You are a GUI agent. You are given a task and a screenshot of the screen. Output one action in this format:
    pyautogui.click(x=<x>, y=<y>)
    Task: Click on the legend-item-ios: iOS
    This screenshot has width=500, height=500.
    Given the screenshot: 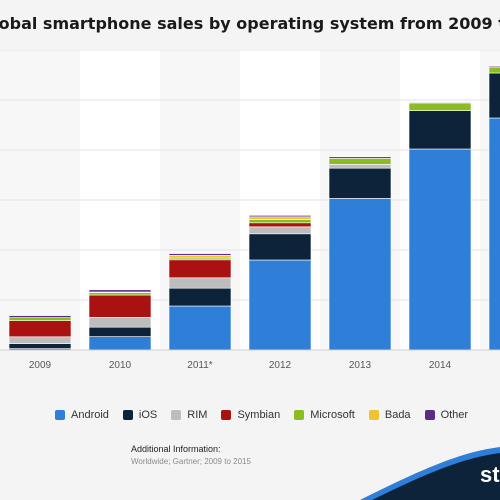 What is the action you would take?
    pyautogui.click(x=140, y=415)
    